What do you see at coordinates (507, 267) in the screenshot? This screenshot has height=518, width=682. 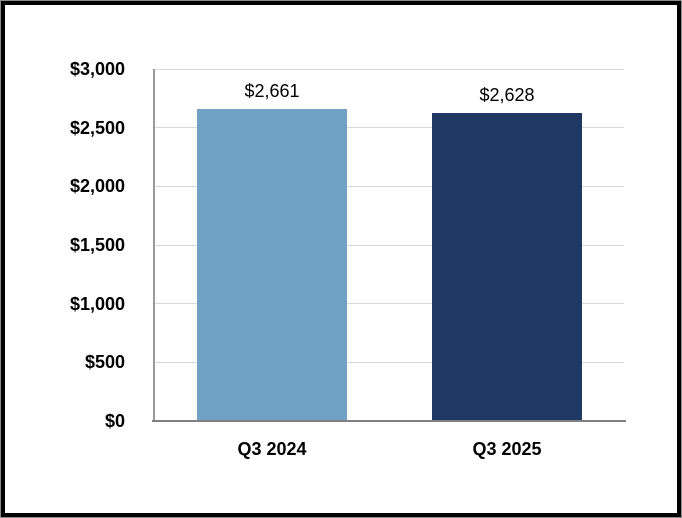 I see `bar-q3-2025` at bounding box center [507, 267].